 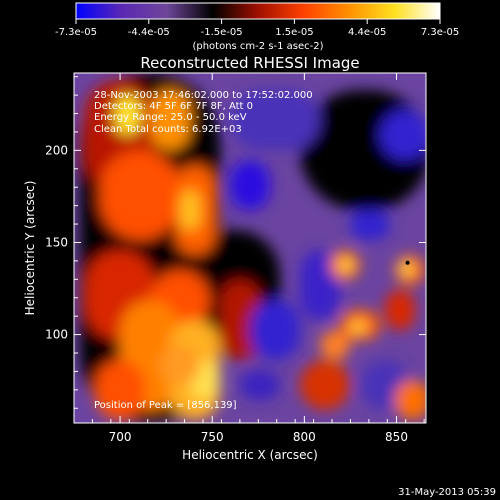 I want to click on y-axis-label: Heliocentric Y (arcsec), so click(x=30, y=248).